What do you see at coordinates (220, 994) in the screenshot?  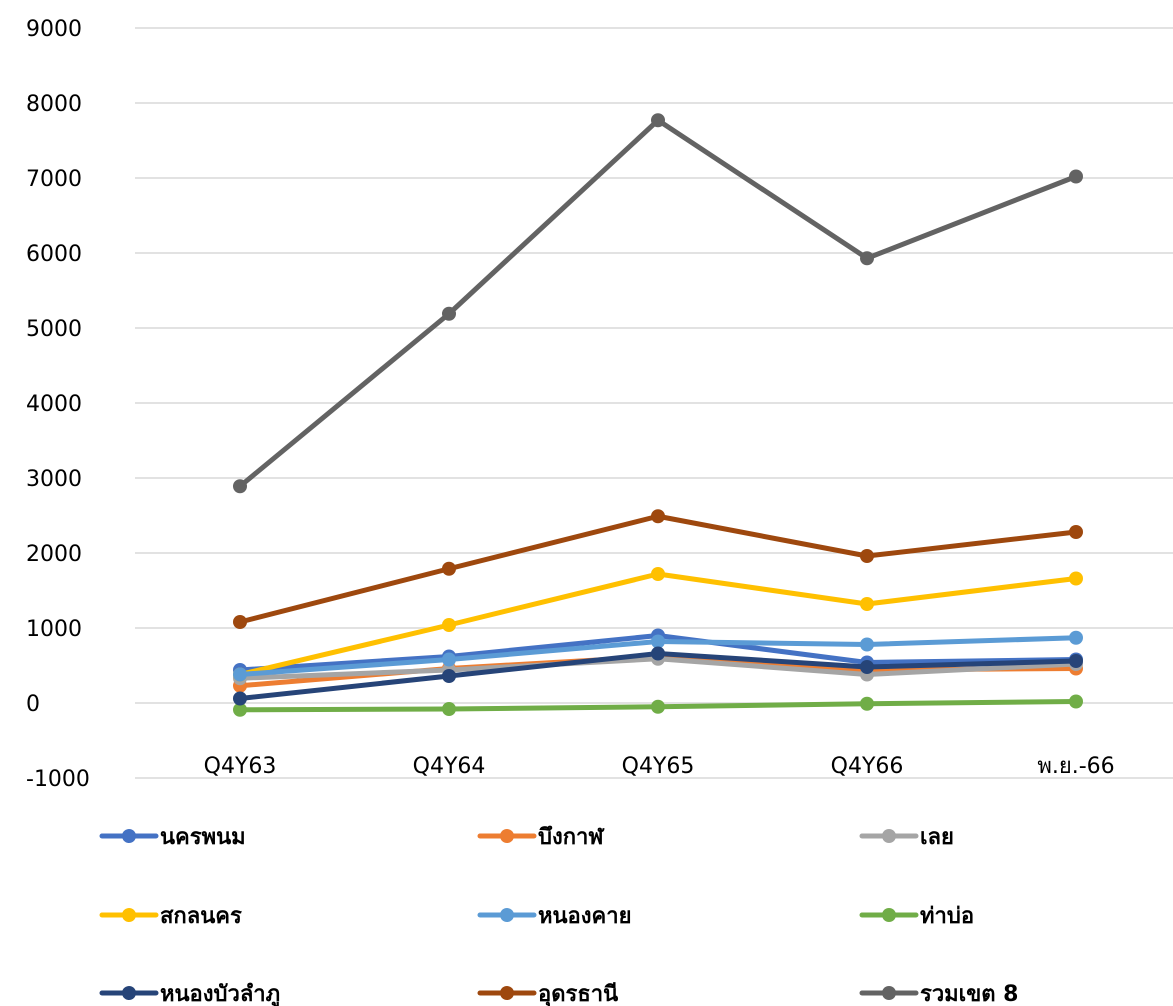 I see `legend-label: หนองบัวลำภู` at bounding box center [220, 994].